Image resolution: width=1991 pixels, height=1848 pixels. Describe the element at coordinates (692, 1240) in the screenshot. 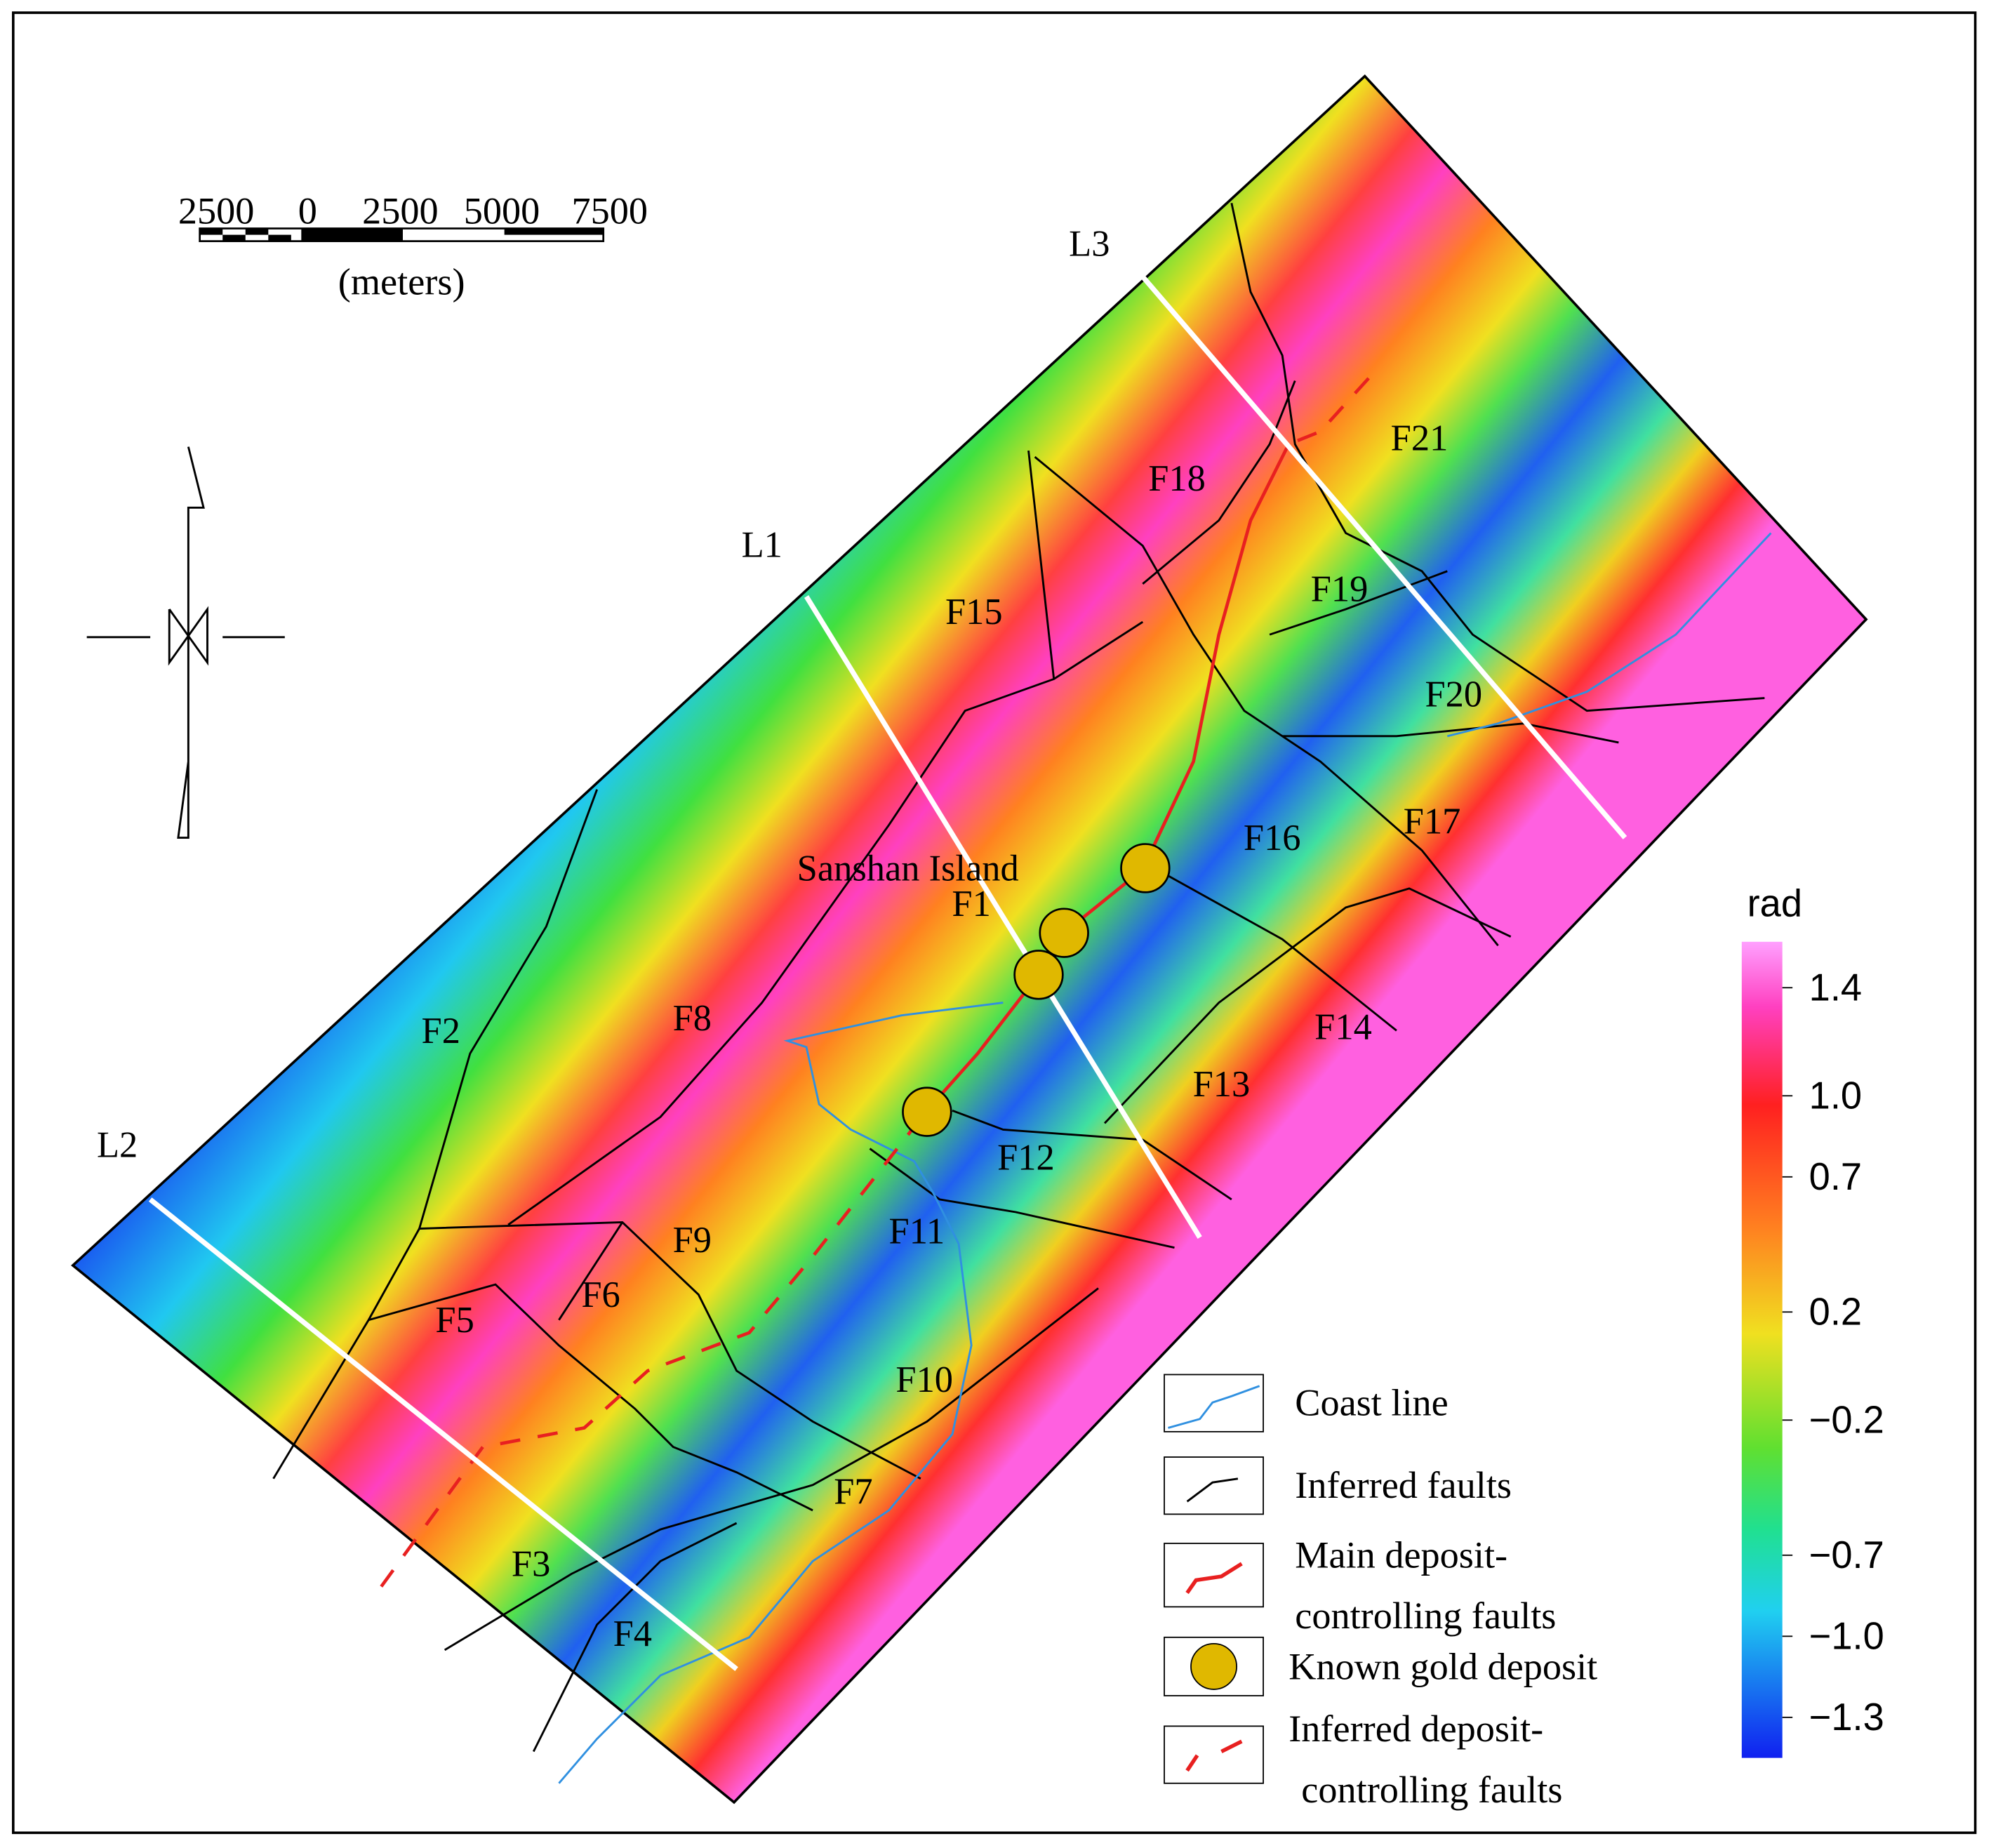

I see `fault-label: F9` at that location.